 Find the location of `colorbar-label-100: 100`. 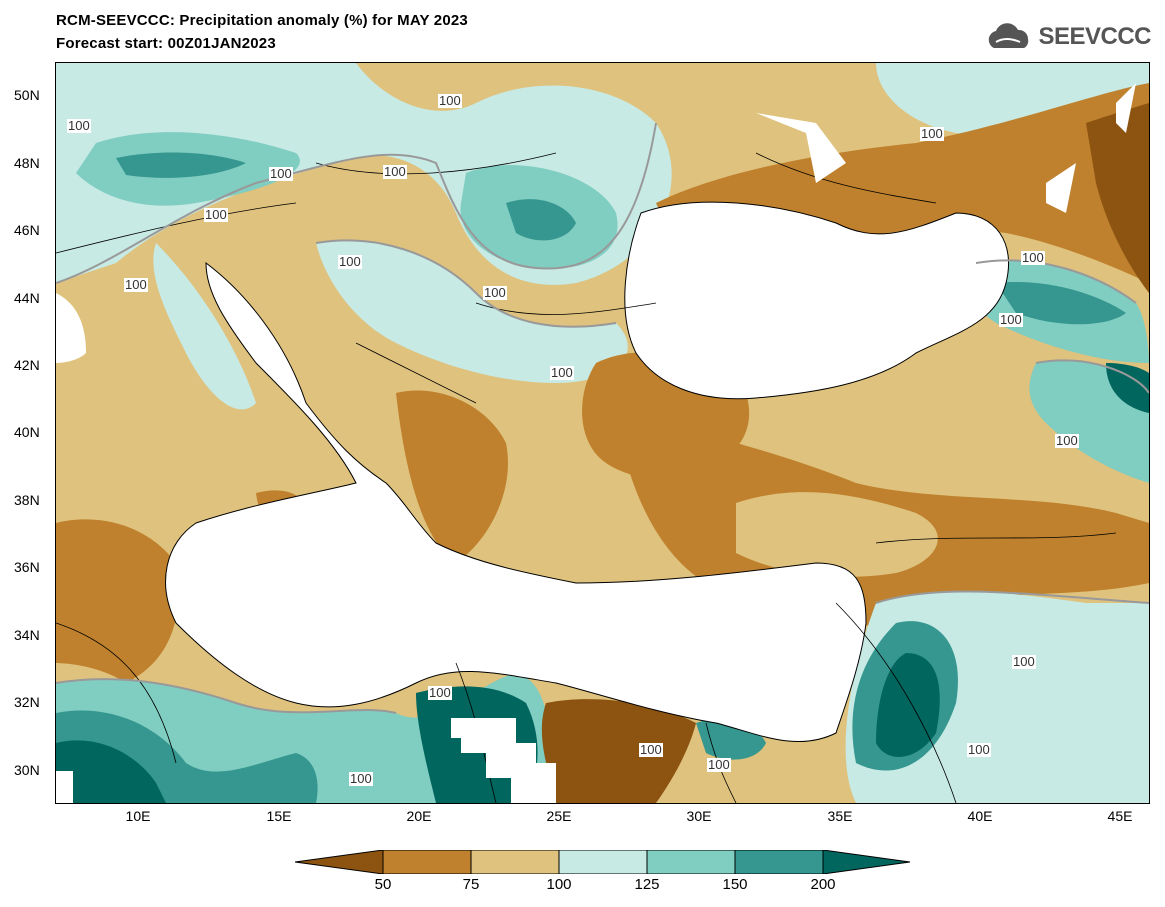

colorbar-label-100: 100 is located at coordinates (559, 884).